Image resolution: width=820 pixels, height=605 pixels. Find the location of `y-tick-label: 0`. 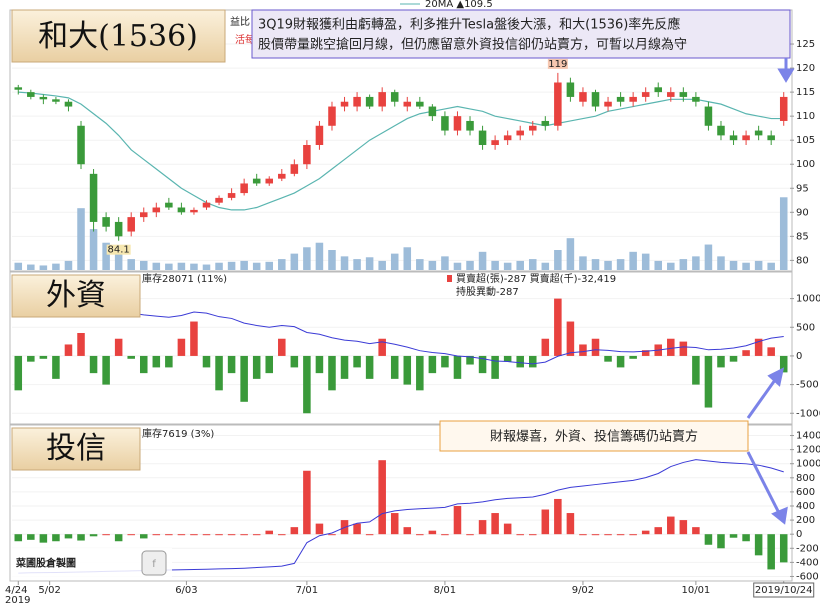

y-tick-label: 0 is located at coordinates (799, 534).